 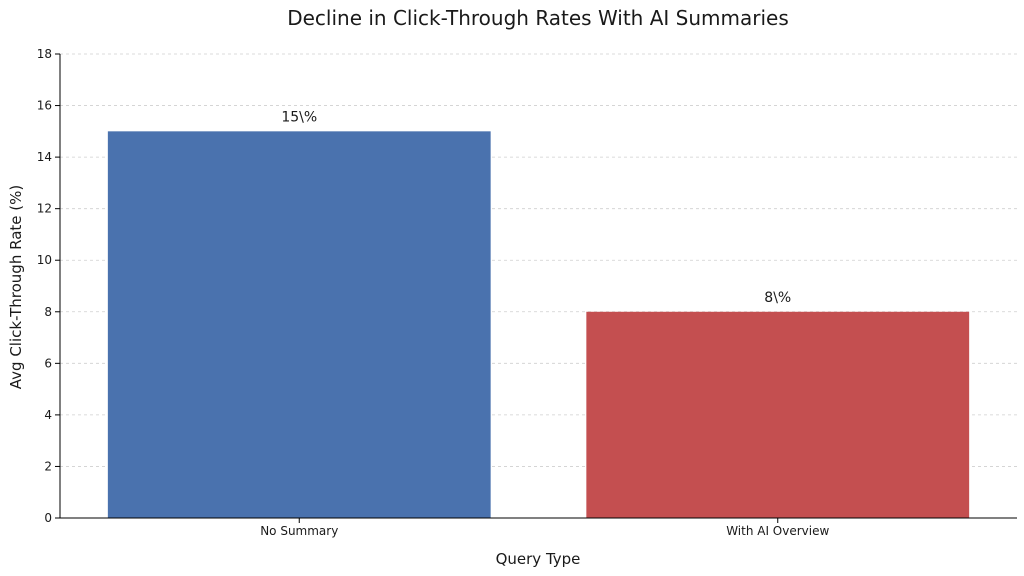 What do you see at coordinates (777, 531) in the screenshot?
I see `x-tick-label: With AI Overview` at bounding box center [777, 531].